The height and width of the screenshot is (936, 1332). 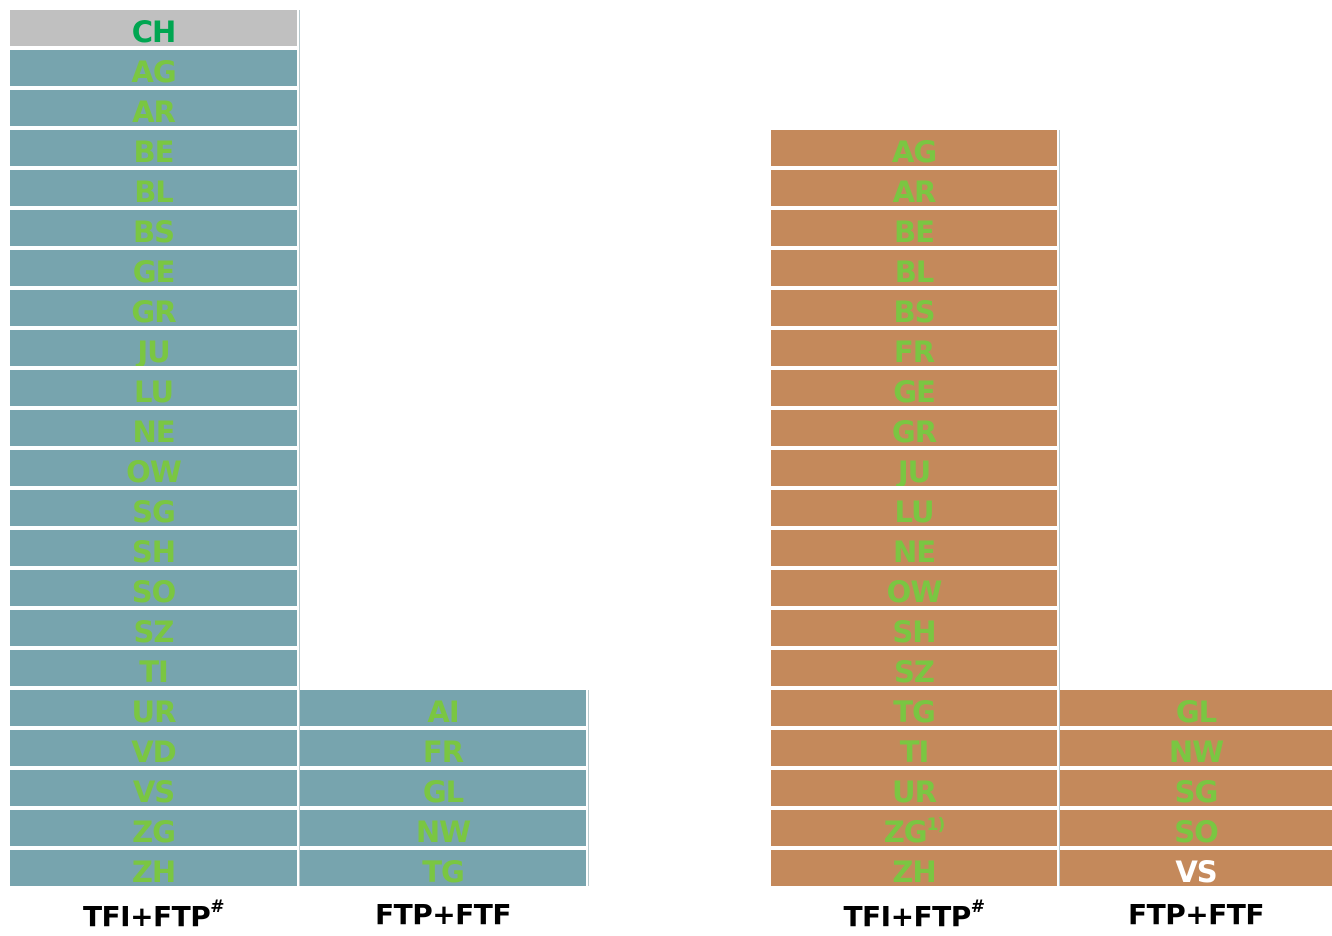 I want to click on canton-cell: JU, so click(x=153, y=348).